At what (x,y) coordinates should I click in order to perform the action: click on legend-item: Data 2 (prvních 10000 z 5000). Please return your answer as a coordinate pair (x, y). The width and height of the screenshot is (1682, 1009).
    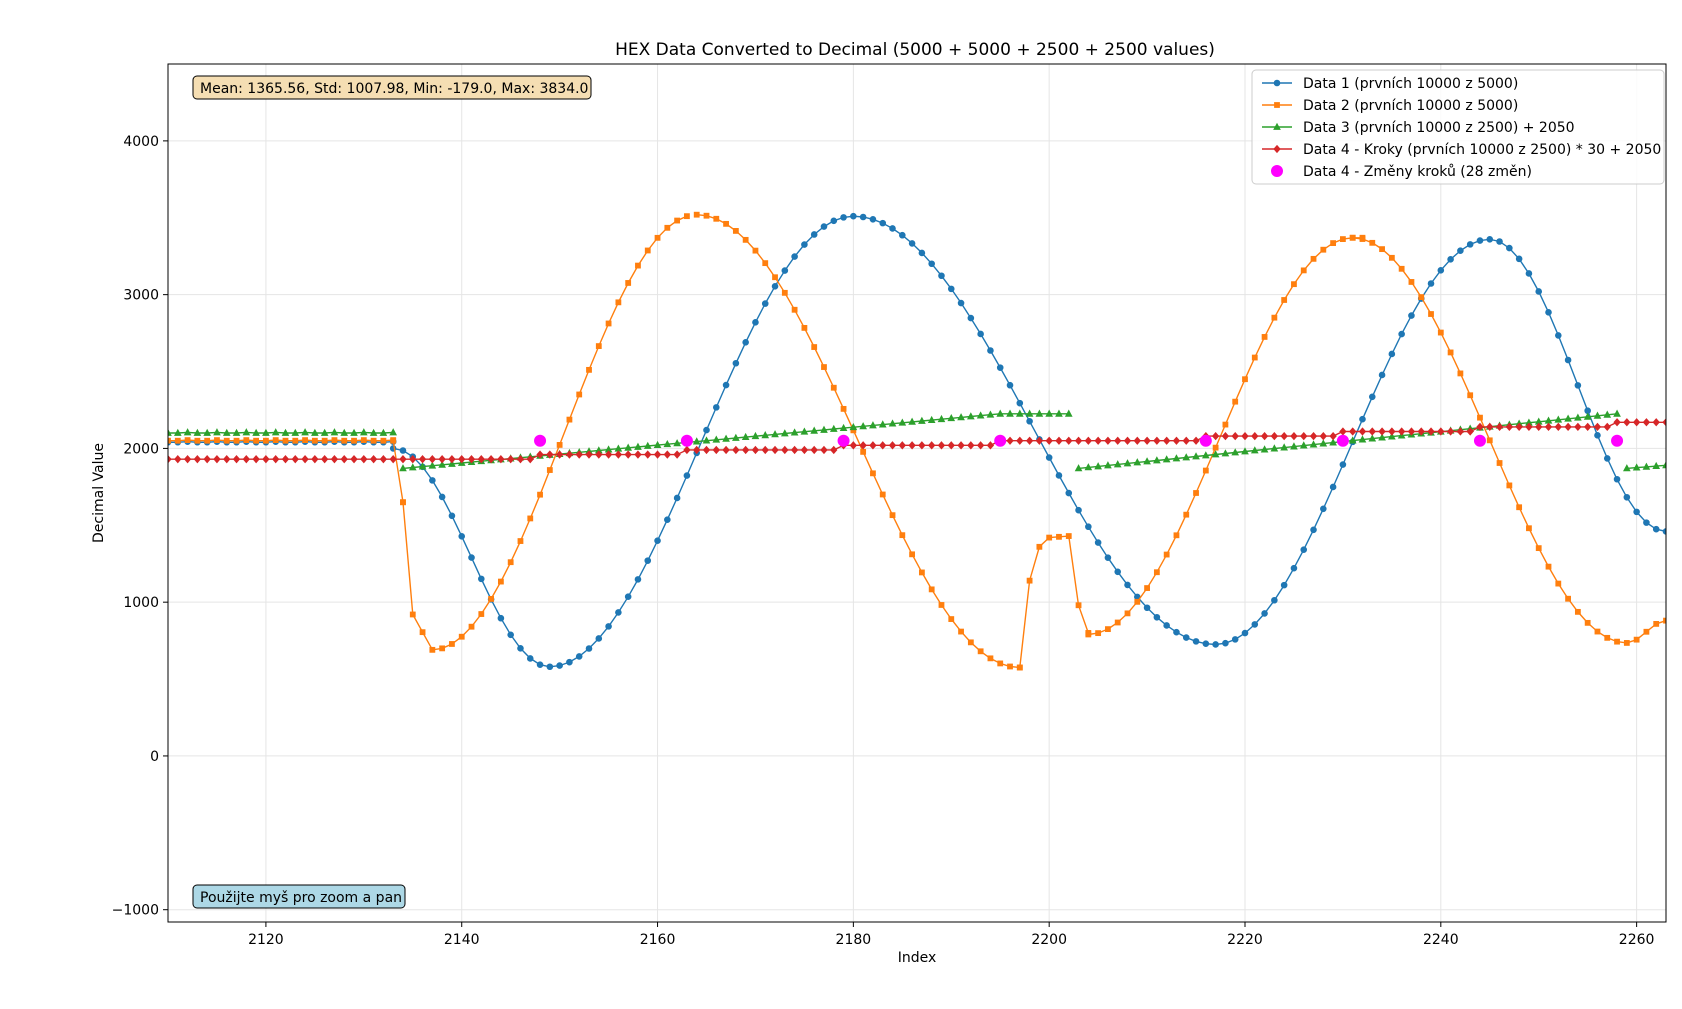
    Looking at the image, I should click on (1390, 106).